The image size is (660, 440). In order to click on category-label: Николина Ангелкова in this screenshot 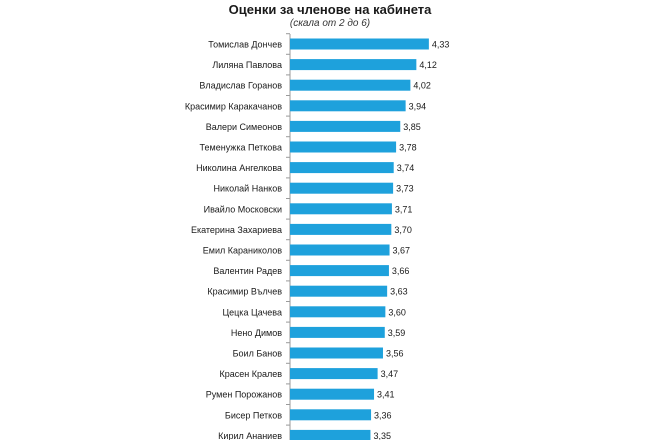, I will do `click(239, 168)`.